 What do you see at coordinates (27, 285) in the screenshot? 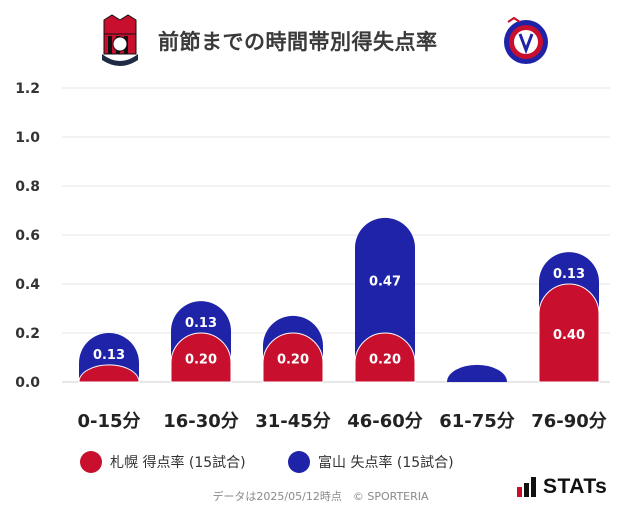
I see `y-tick-label: 0.4` at bounding box center [27, 285].